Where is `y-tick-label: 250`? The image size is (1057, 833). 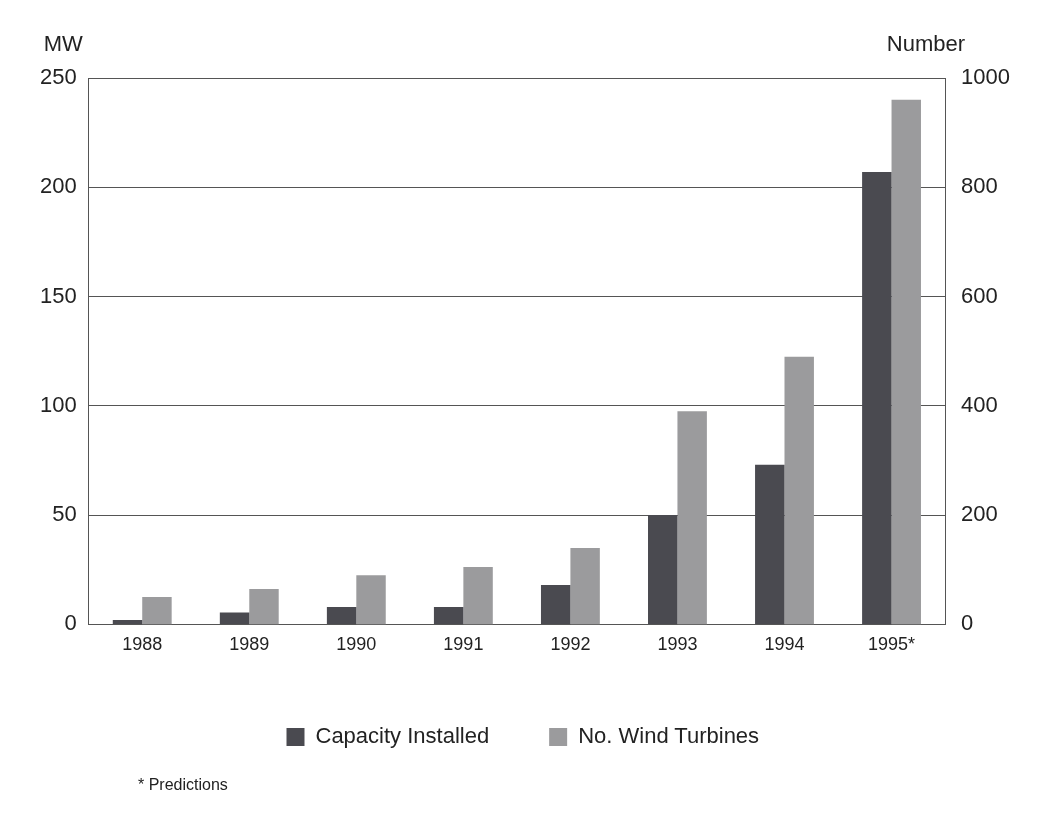 y-tick-label: 250 is located at coordinates (58, 77).